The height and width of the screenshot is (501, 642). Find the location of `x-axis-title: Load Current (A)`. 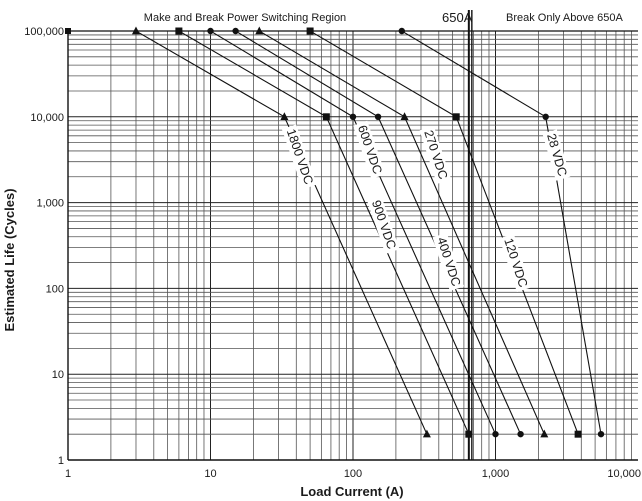

x-axis-title: Load Current (A) is located at coordinates (351, 491).